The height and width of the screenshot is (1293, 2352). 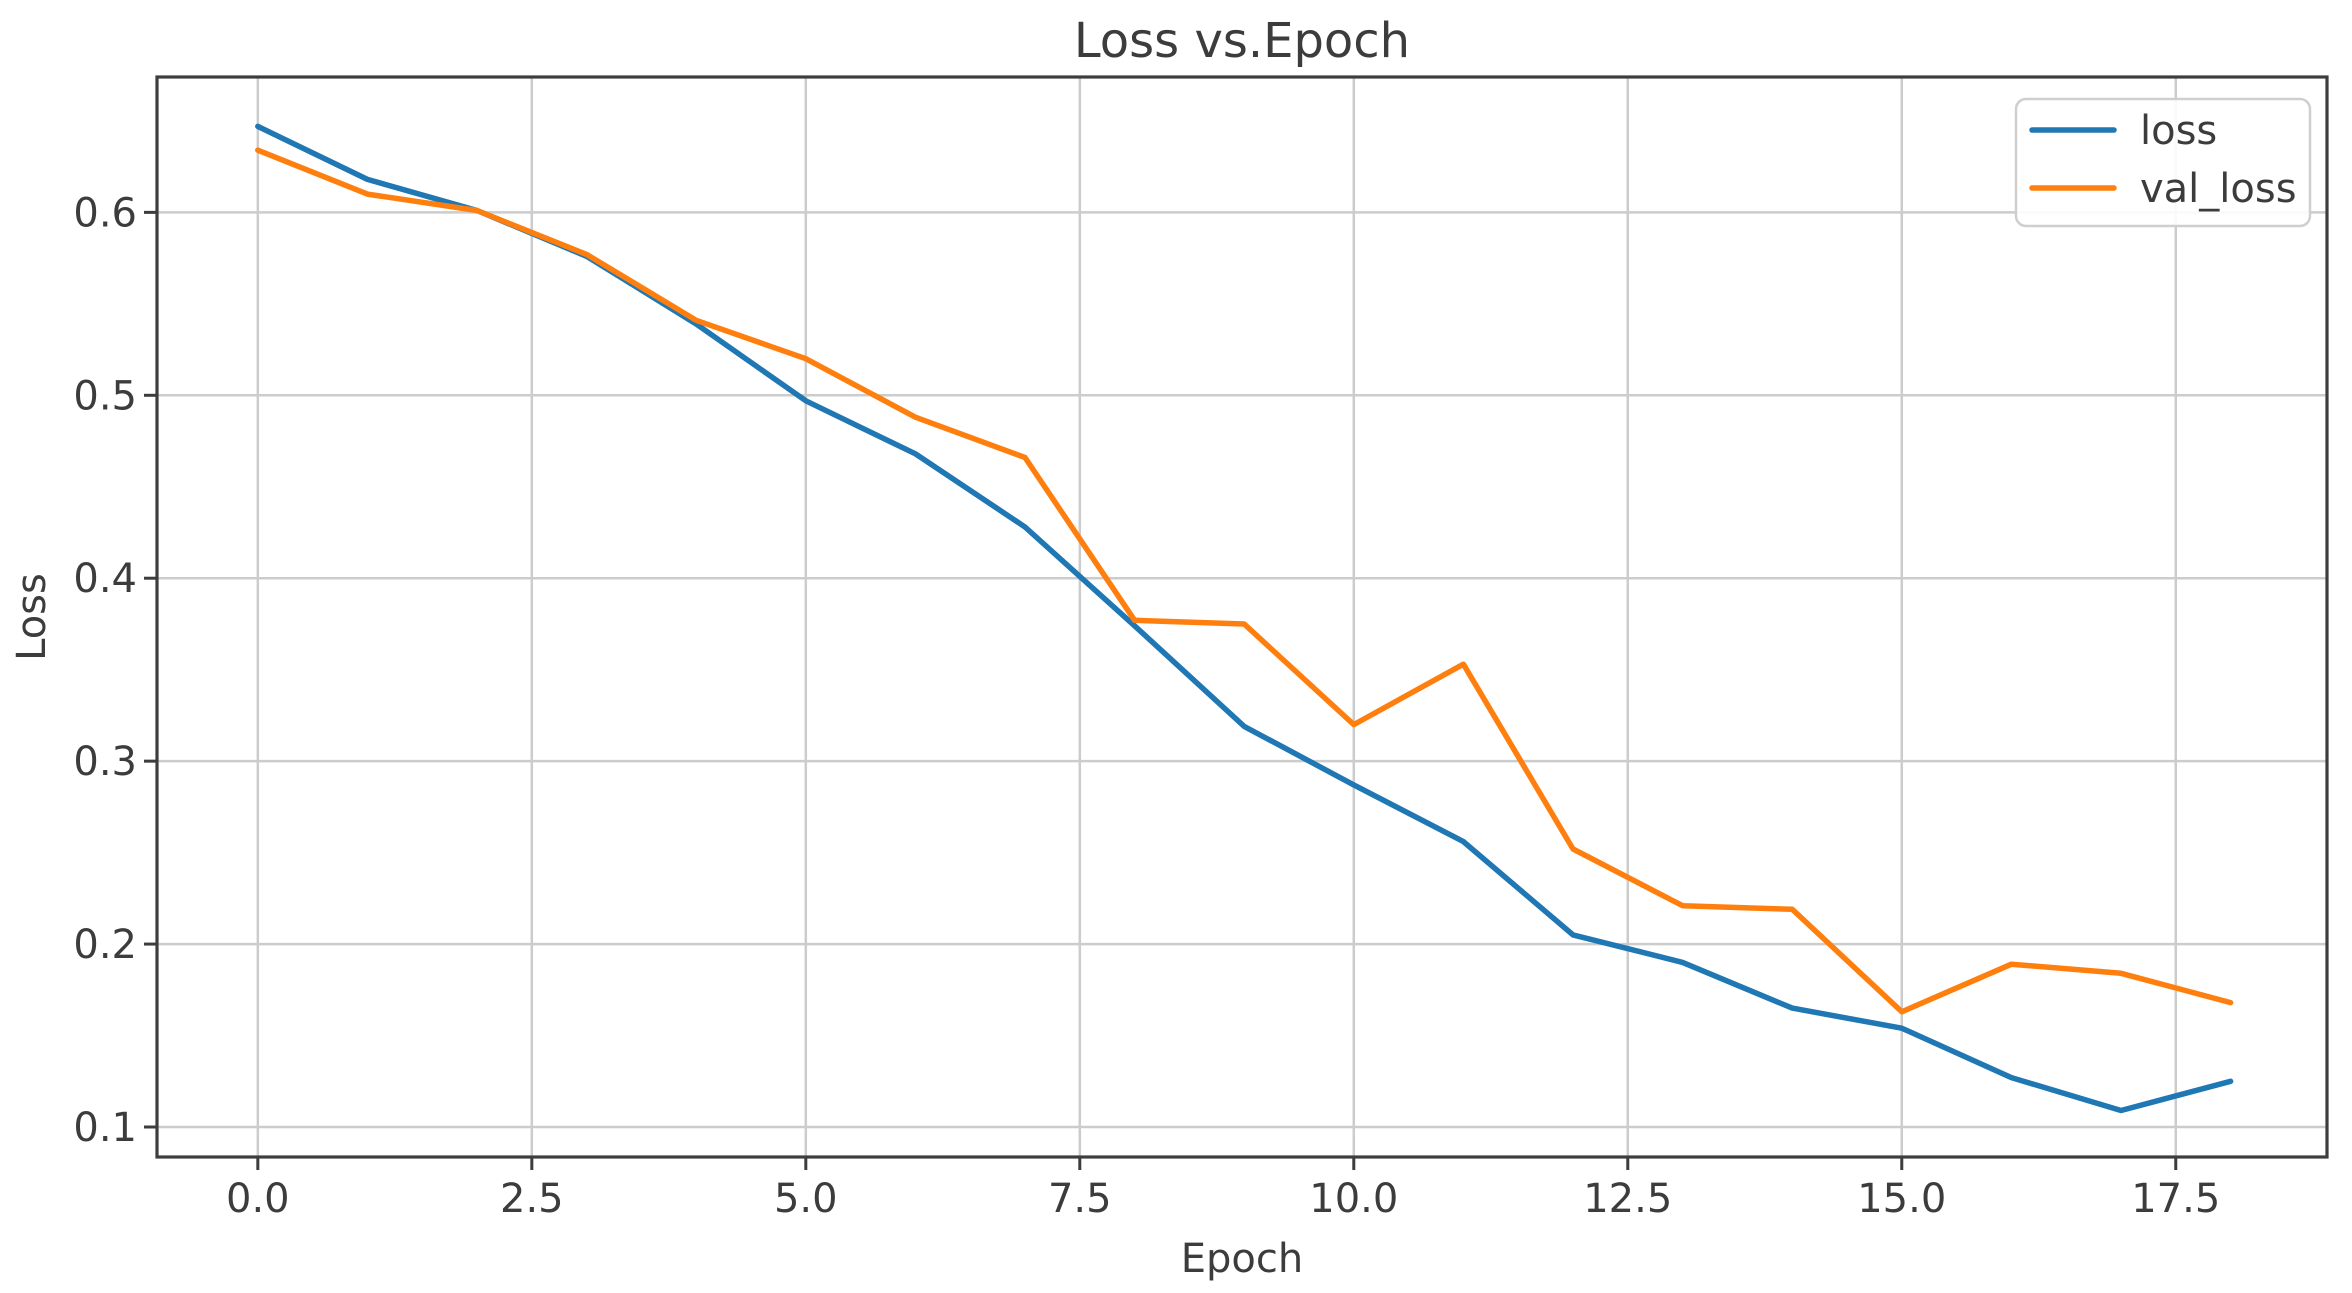 What do you see at coordinates (1242, 41) in the screenshot?
I see `chart-title: Loss vs.Epoch` at bounding box center [1242, 41].